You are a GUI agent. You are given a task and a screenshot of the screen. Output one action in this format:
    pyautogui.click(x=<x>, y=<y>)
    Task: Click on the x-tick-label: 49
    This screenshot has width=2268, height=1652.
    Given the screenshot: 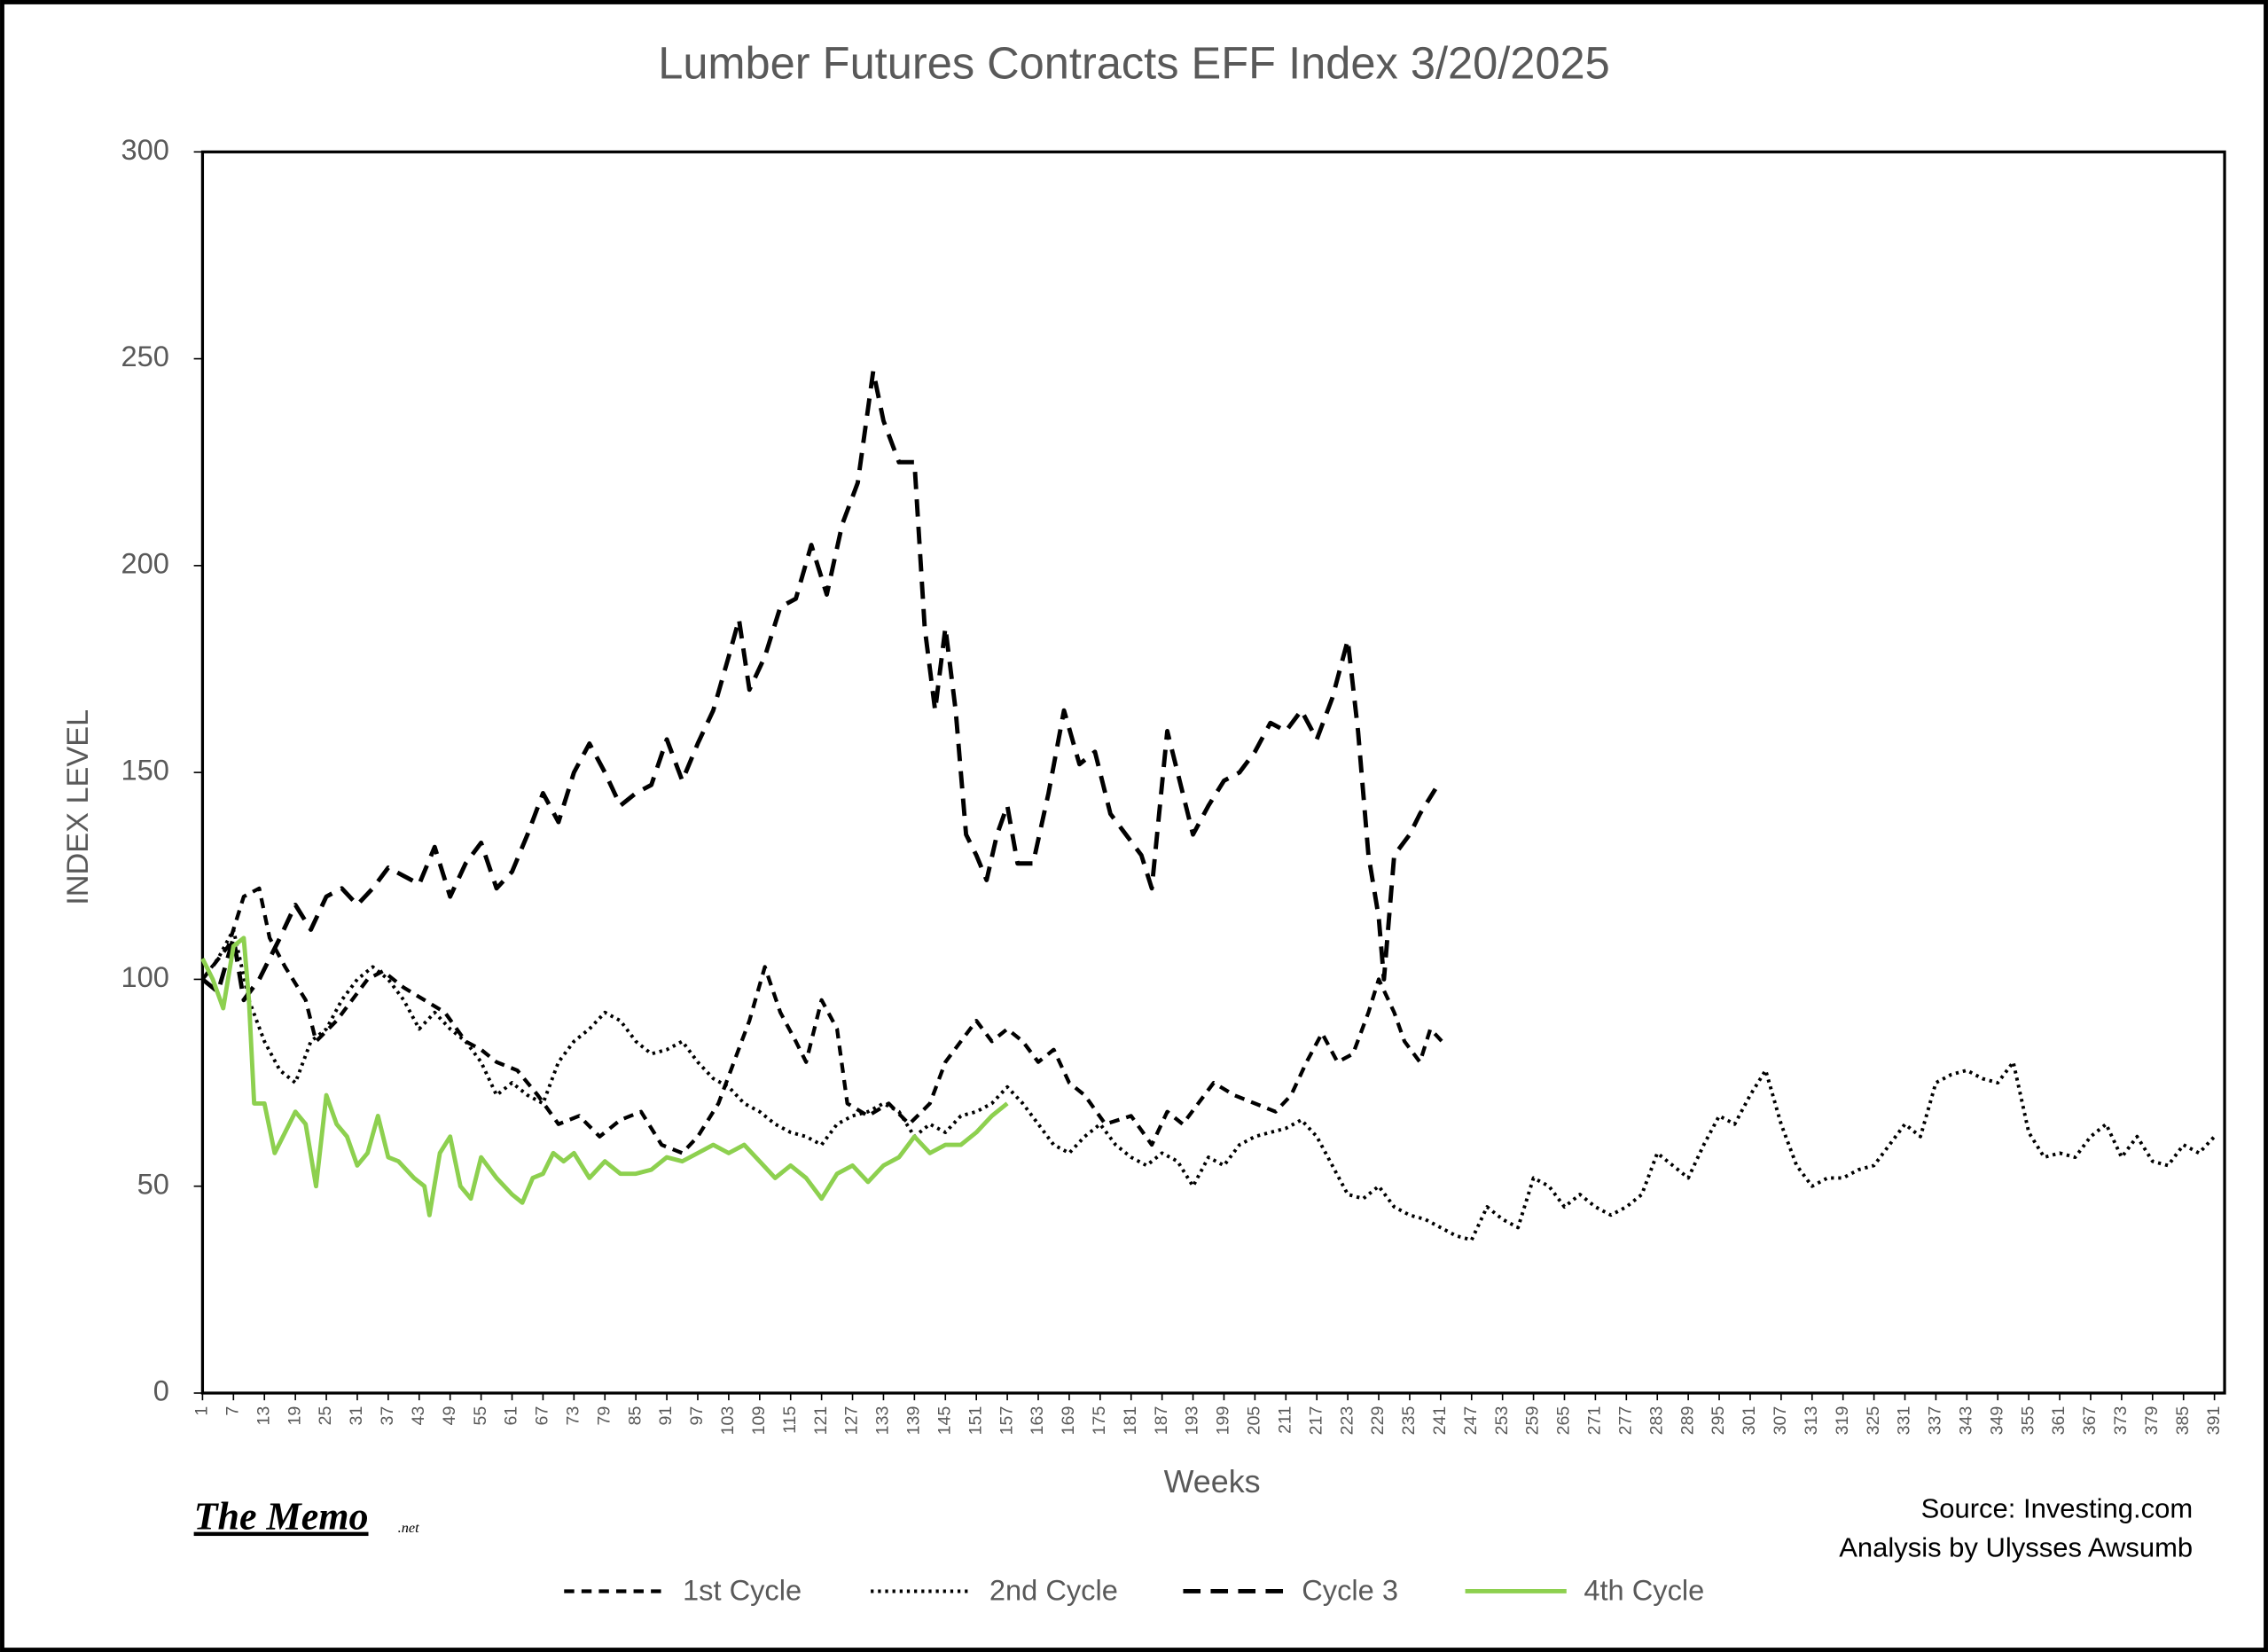 What is the action you would take?
    pyautogui.click(x=449, y=1416)
    